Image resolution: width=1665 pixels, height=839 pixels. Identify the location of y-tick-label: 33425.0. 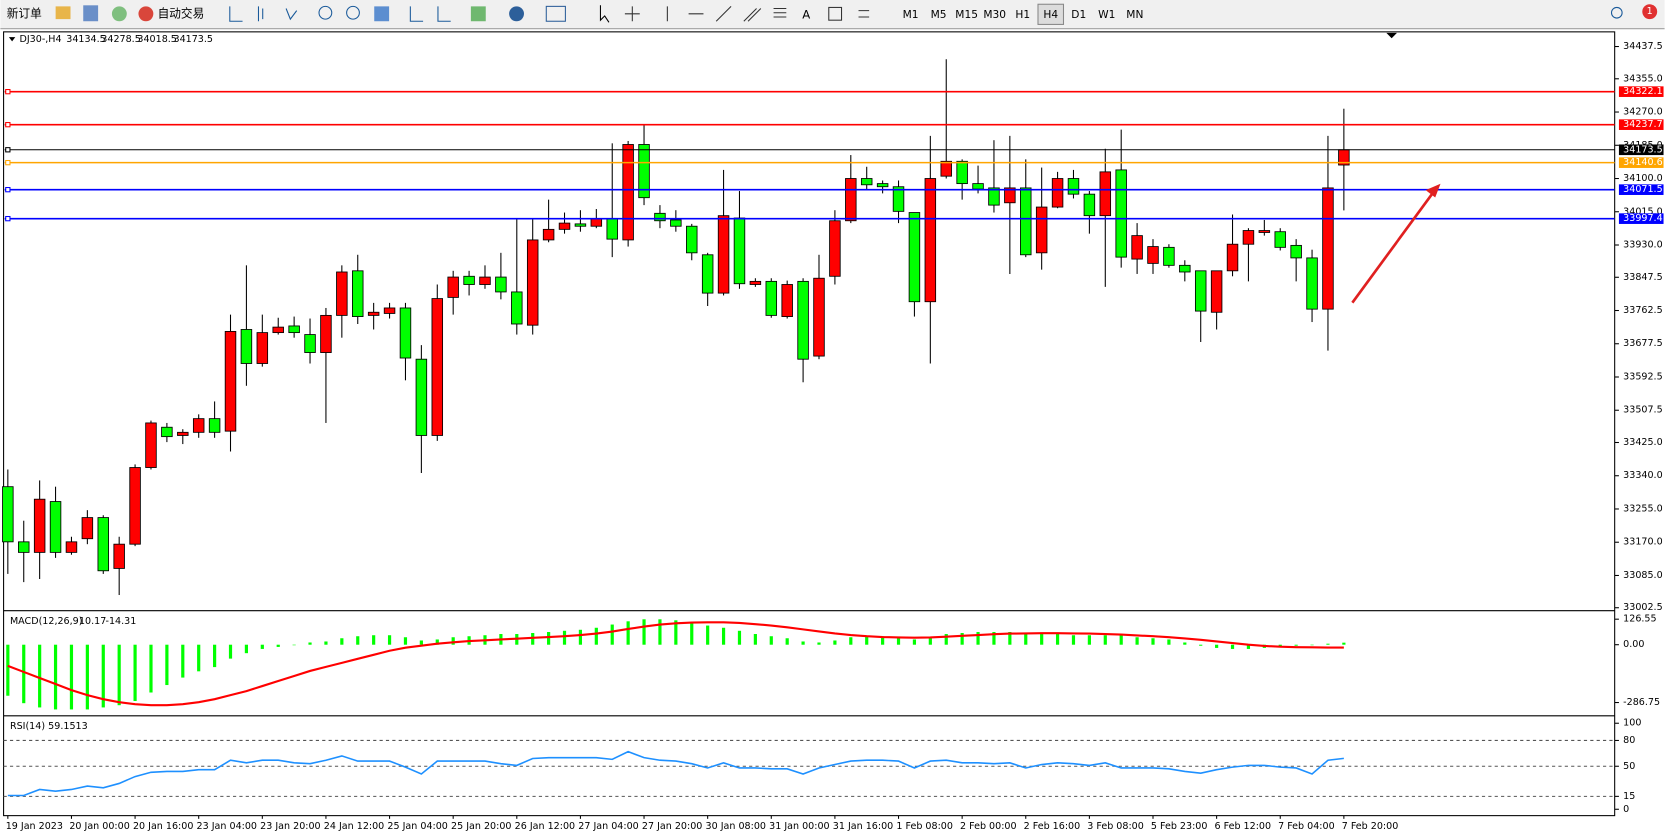
(1642, 442).